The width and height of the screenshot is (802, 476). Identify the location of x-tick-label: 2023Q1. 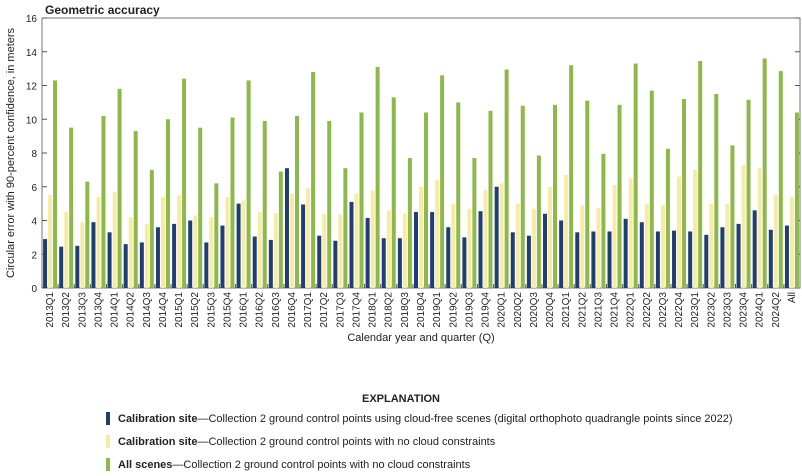
(695, 310).